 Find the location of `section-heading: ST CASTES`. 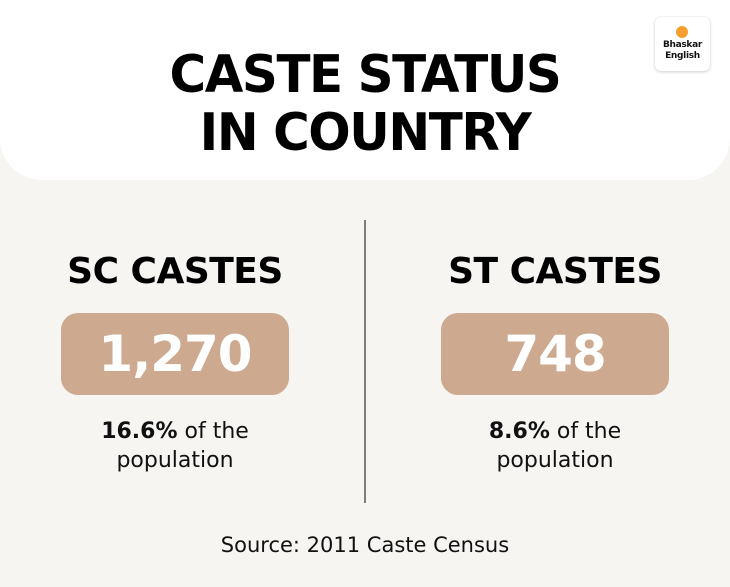

section-heading: ST CASTES is located at coordinates (555, 271).